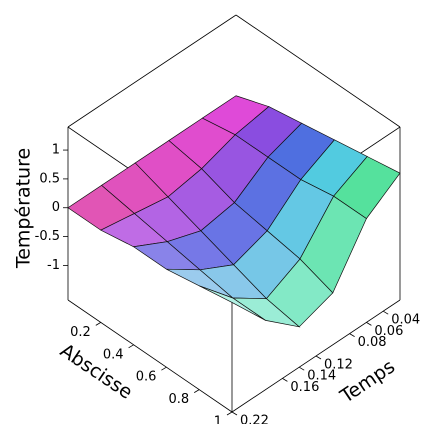 Image resolution: width=425 pixels, height=428 pixels. What do you see at coordinates (146, 377) in the screenshot?
I see `x-tick-label: 0.6` at bounding box center [146, 377].